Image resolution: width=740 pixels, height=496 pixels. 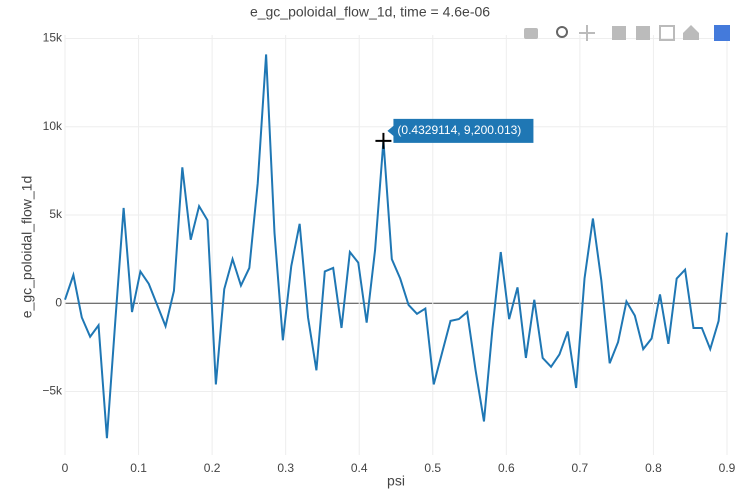 I want to click on x-tick-label: 0.5, so click(x=432, y=468).